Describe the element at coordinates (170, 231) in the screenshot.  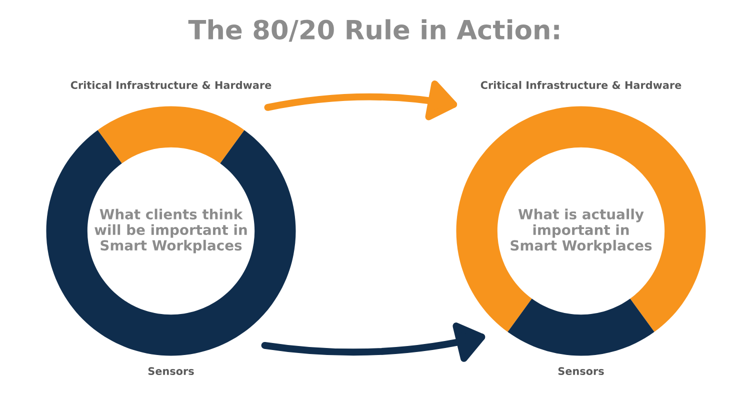
I see `text: What clients think will be important in Smart Workplaces` at that location.